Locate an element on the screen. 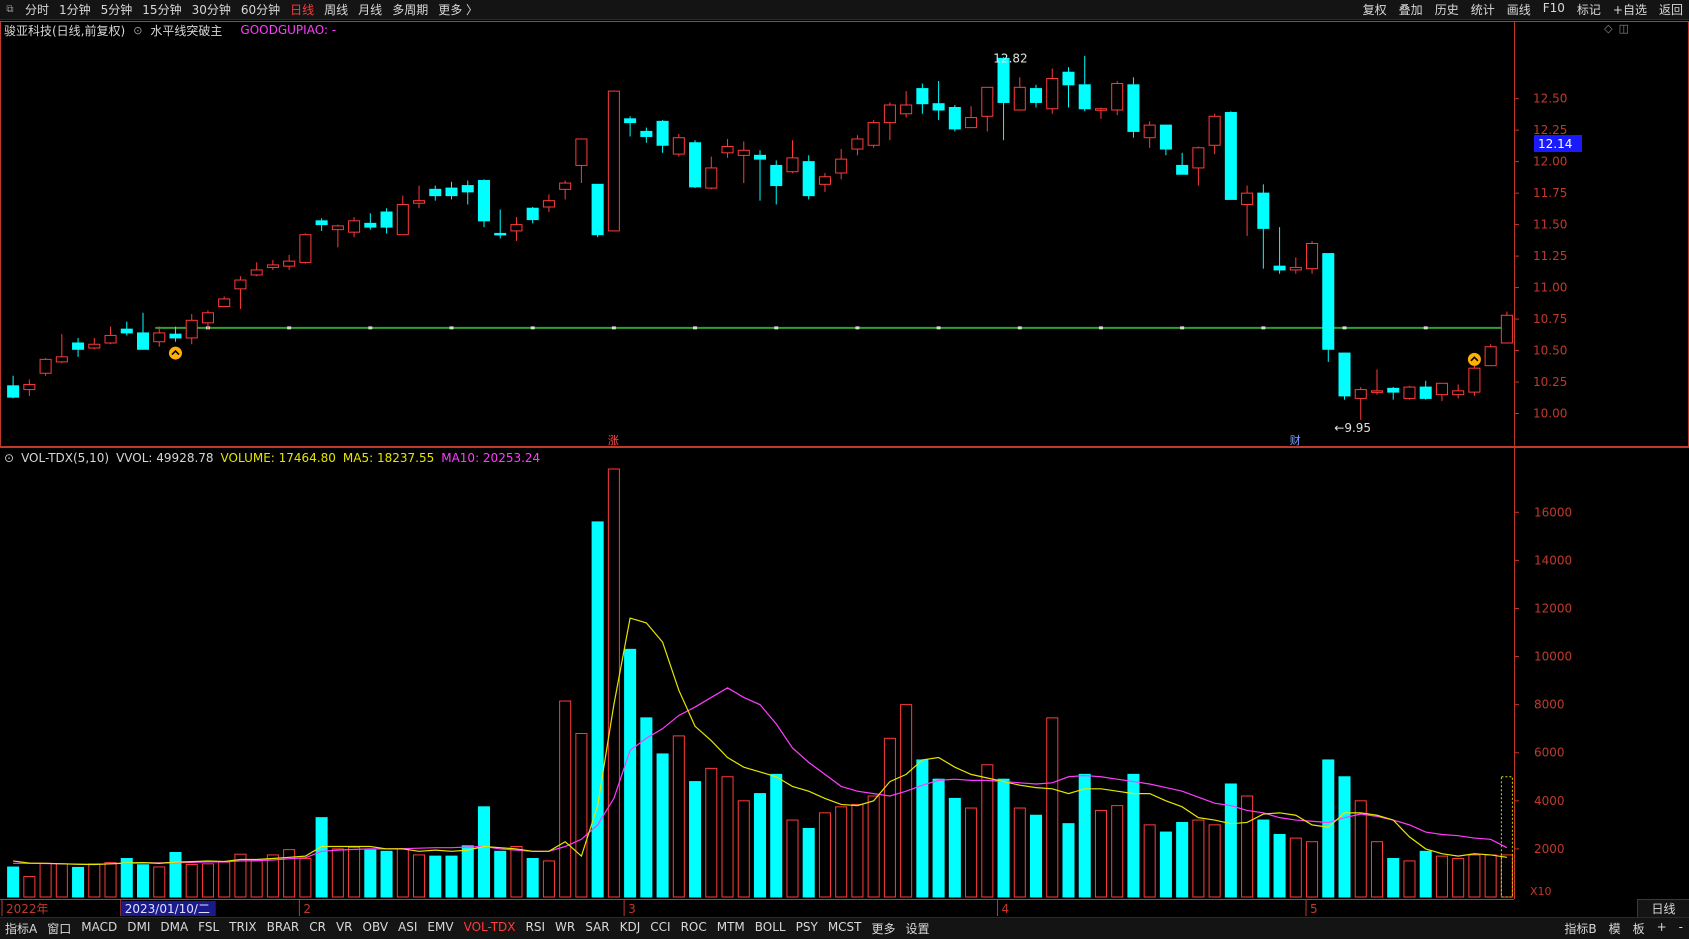 The width and height of the screenshot is (1689, 939). indicator-tab-18: CCI is located at coordinates (660, 927).